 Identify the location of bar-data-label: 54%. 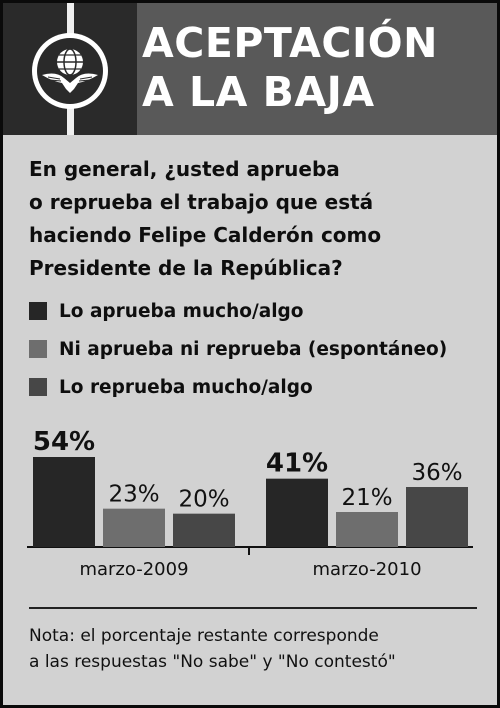
(64, 442).